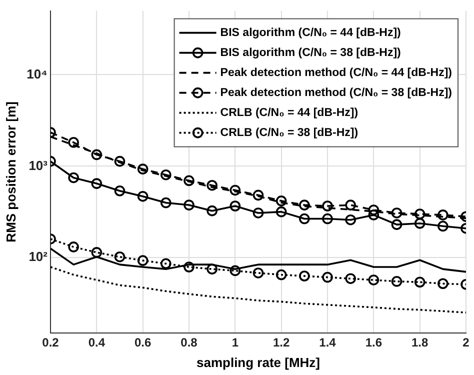  I want to click on x-tick-label: 1, so click(235, 343).